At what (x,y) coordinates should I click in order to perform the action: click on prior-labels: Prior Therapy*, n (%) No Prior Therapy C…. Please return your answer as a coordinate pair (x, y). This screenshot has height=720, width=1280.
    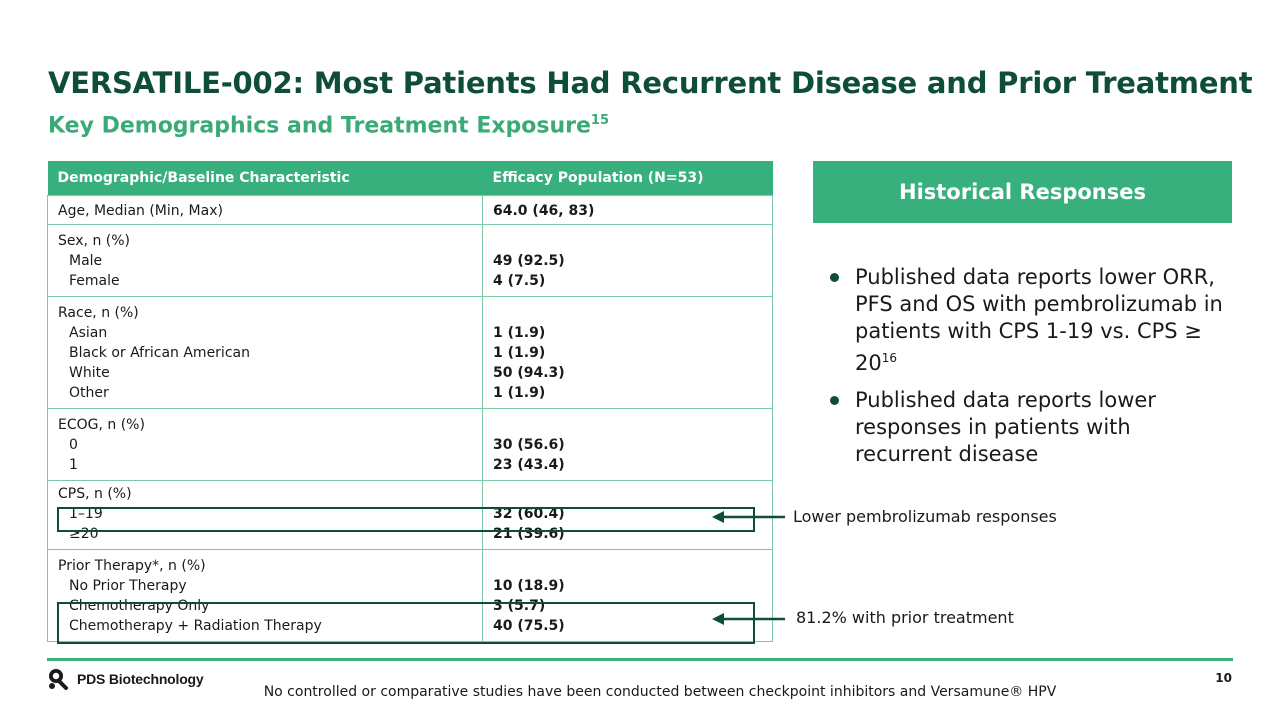
    Looking at the image, I should click on (265, 595).